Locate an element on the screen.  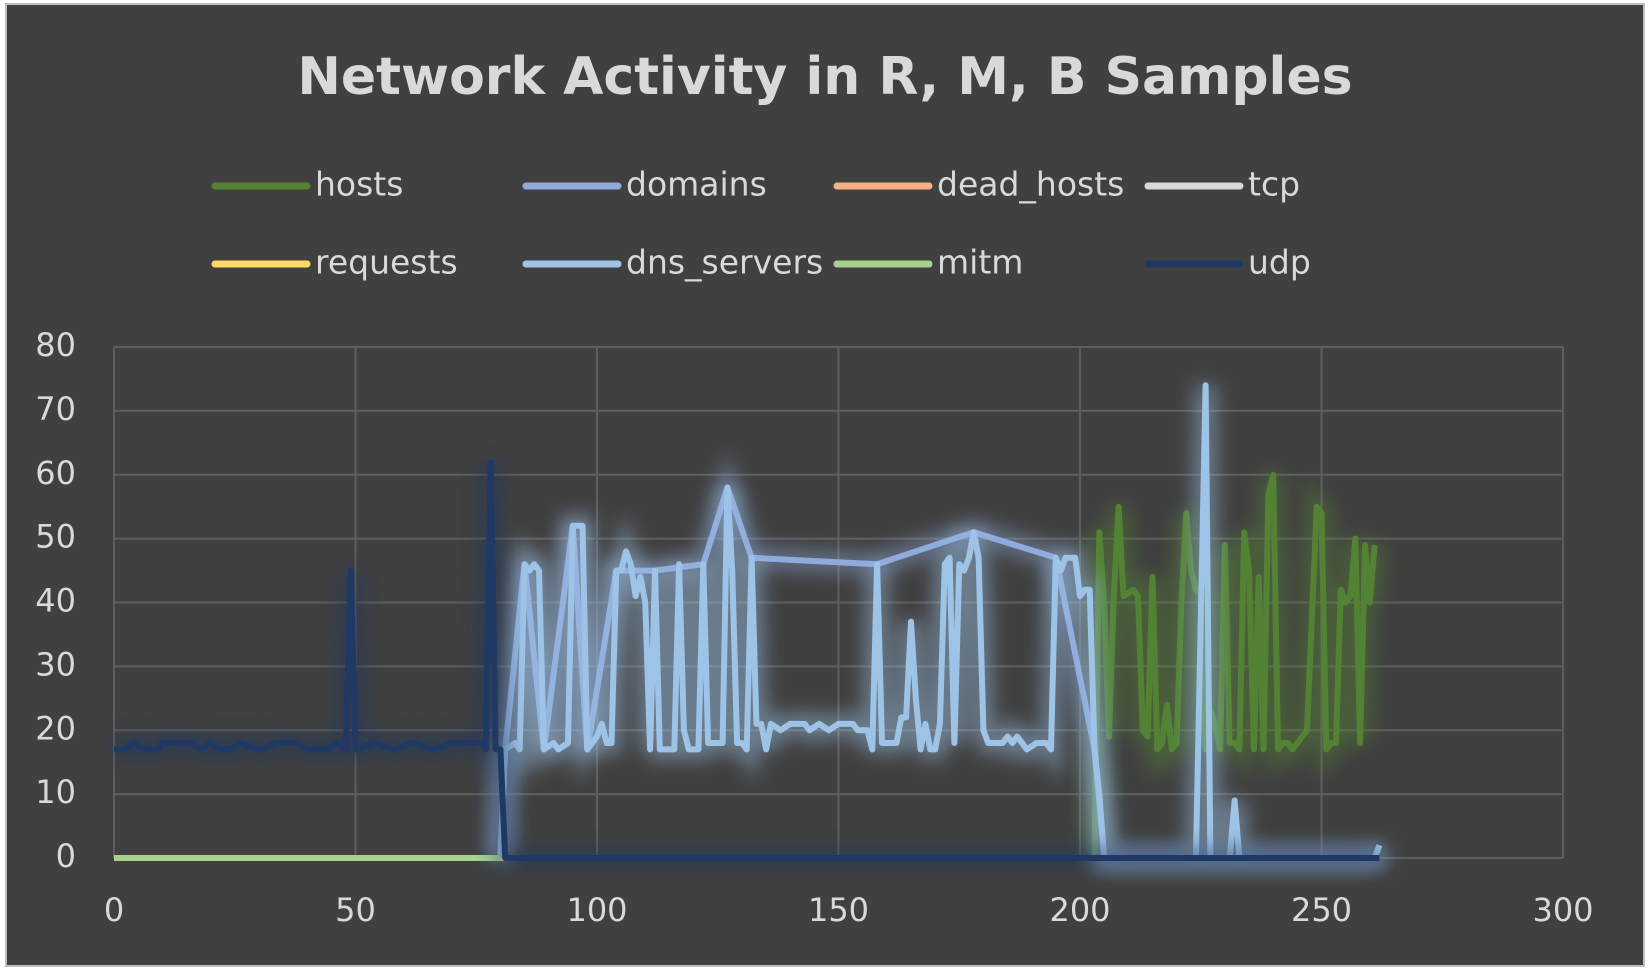
y-tick-label: 50 is located at coordinates (55, 537).